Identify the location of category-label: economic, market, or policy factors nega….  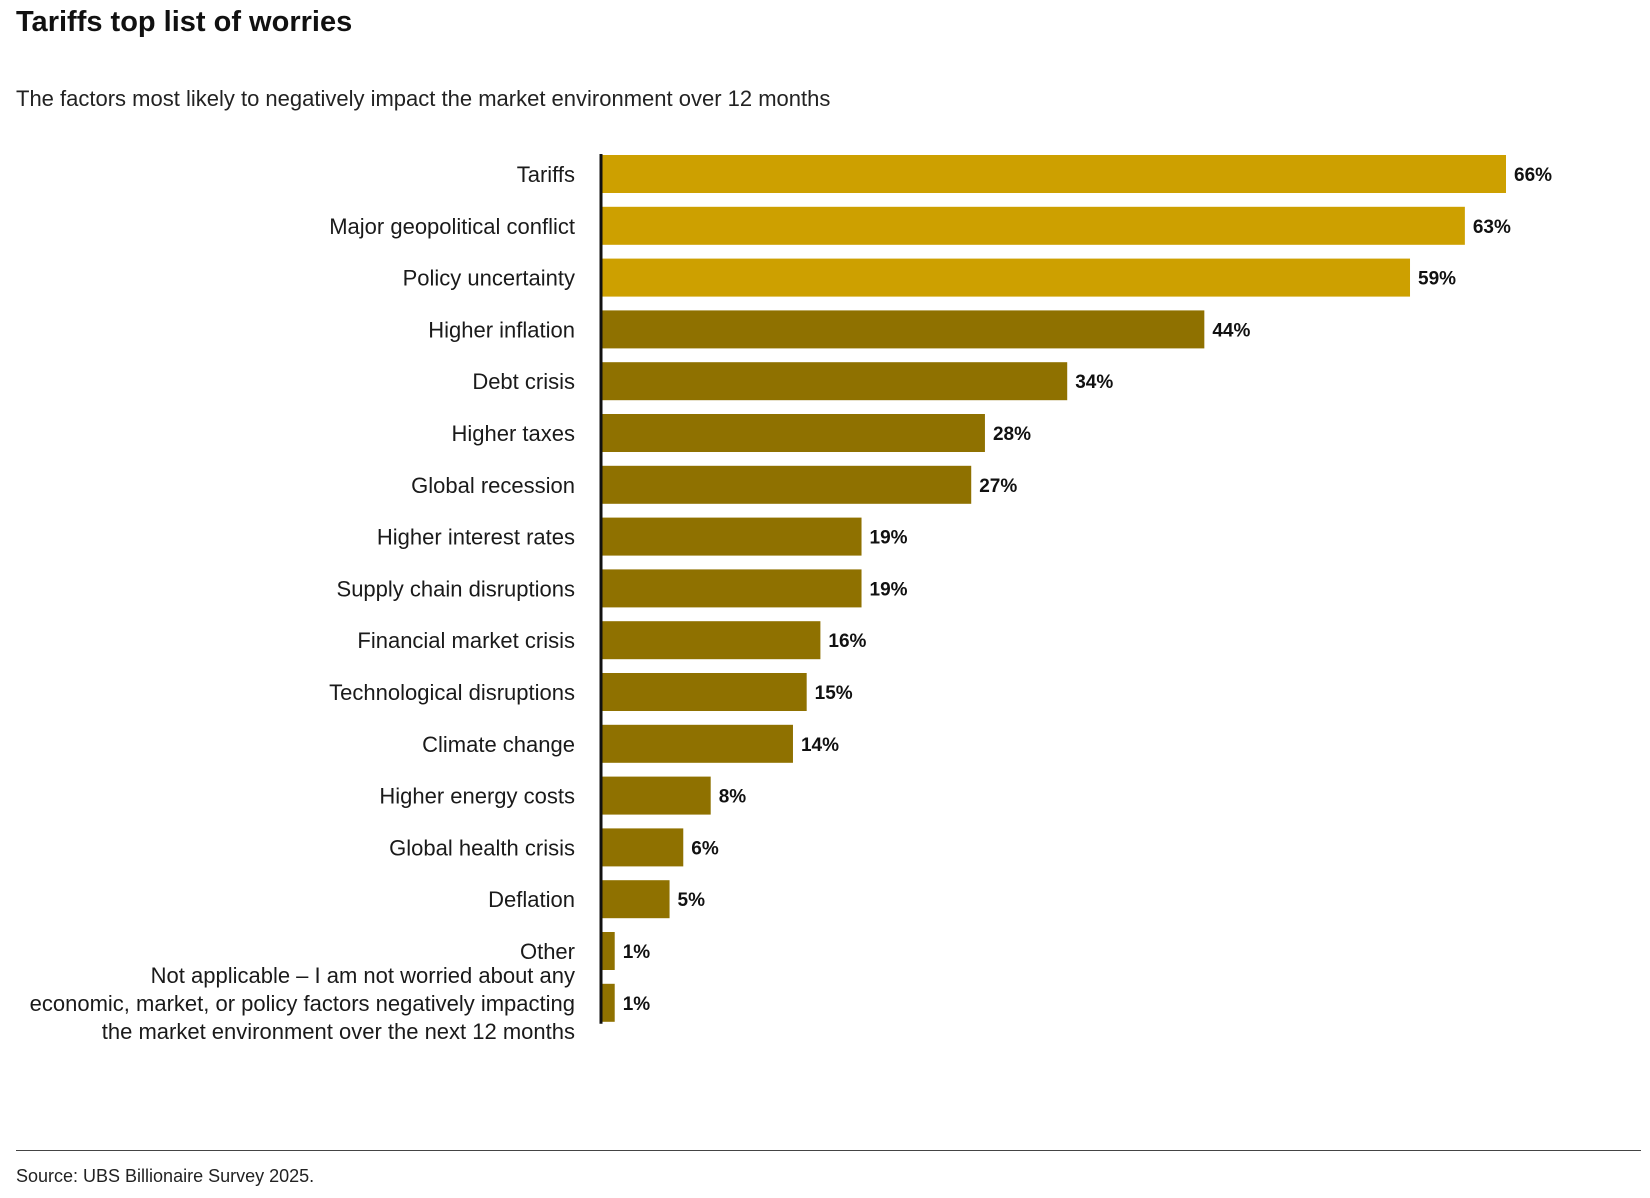
(302, 1003).